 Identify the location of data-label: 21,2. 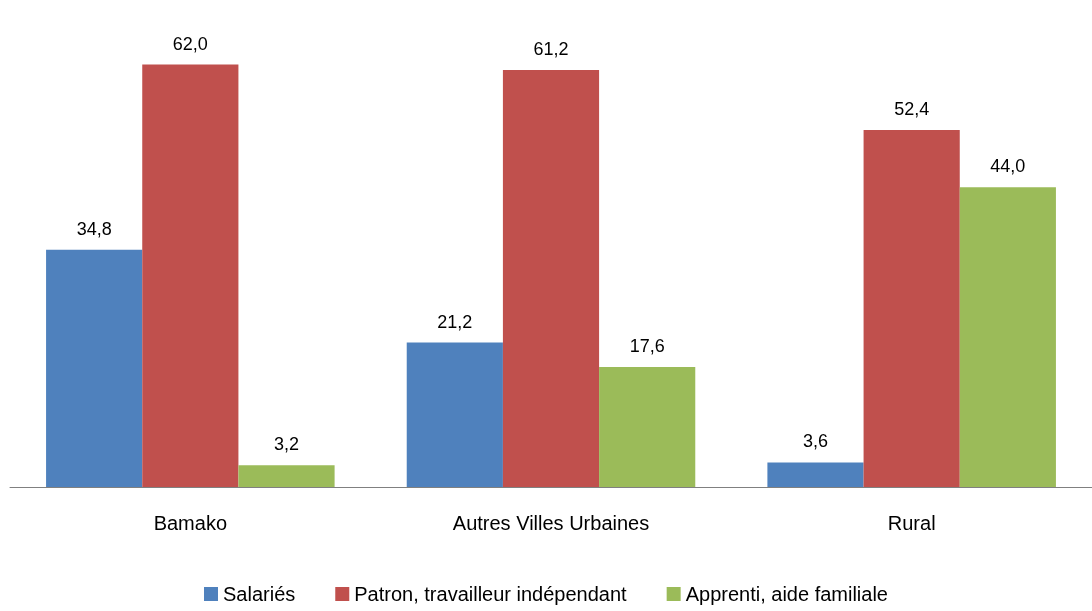
(455, 321).